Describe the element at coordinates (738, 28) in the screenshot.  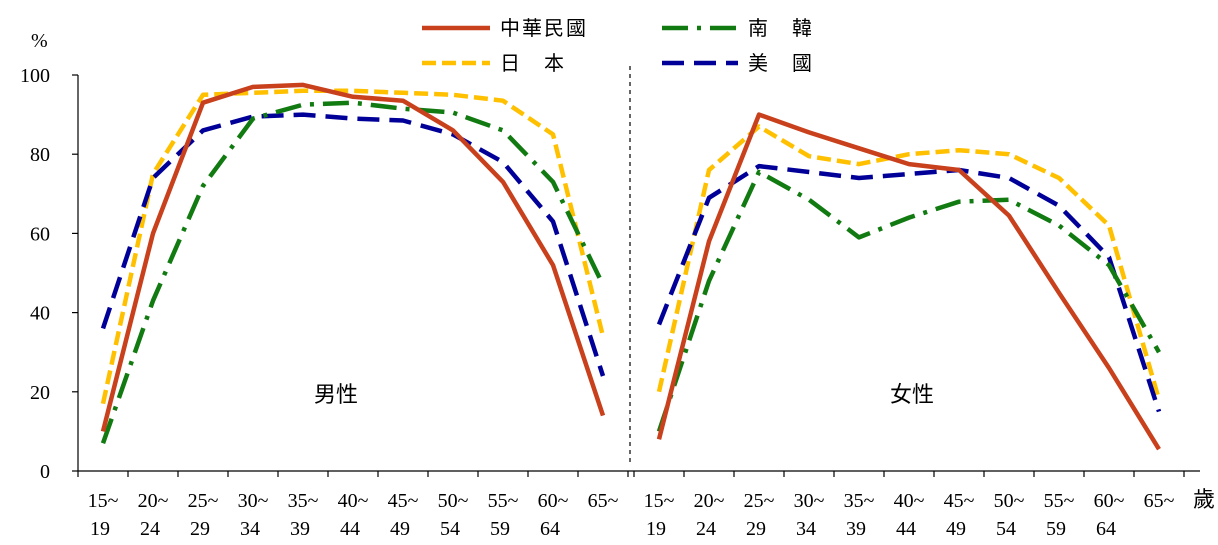
I see `legend-item-korea: 南 韓` at that location.